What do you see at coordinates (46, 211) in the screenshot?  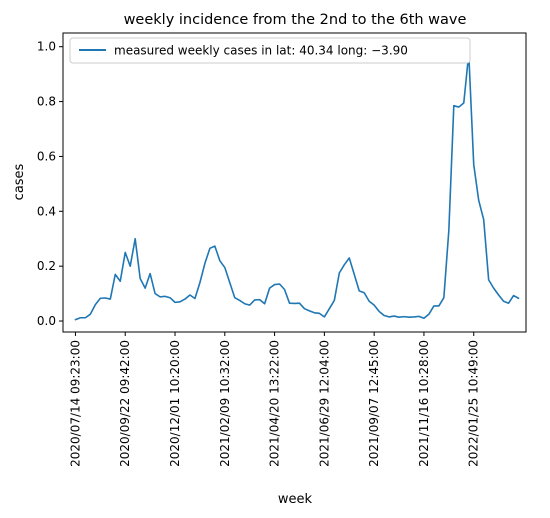 I see `y-tick-label: 0.4` at bounding box center [46, 211].